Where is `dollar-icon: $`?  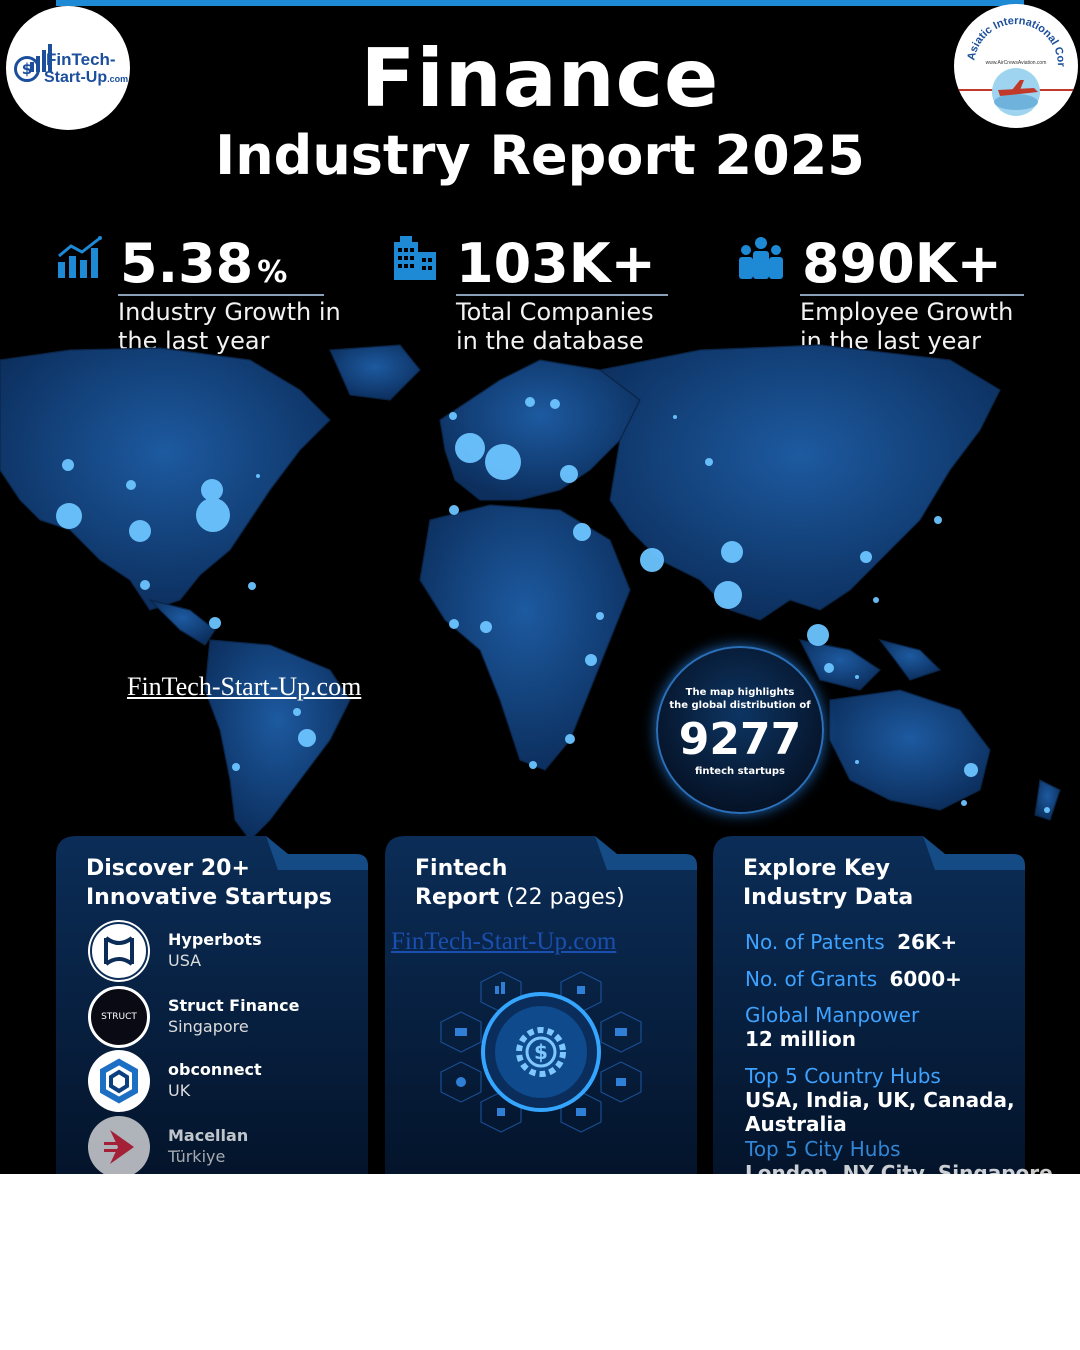 dollar-icon: $ is located at coordinates (27, 69).